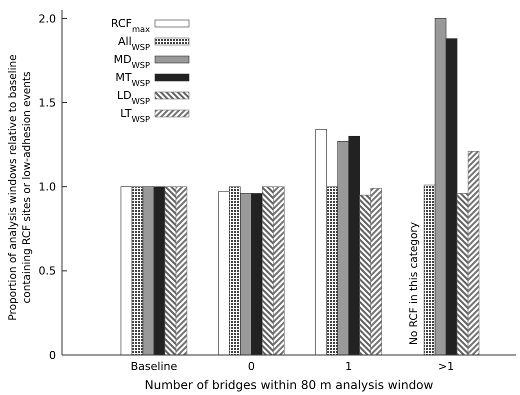 The image size is (520, 395). I want to click on x-tick-label: 0, so click(251, 366).